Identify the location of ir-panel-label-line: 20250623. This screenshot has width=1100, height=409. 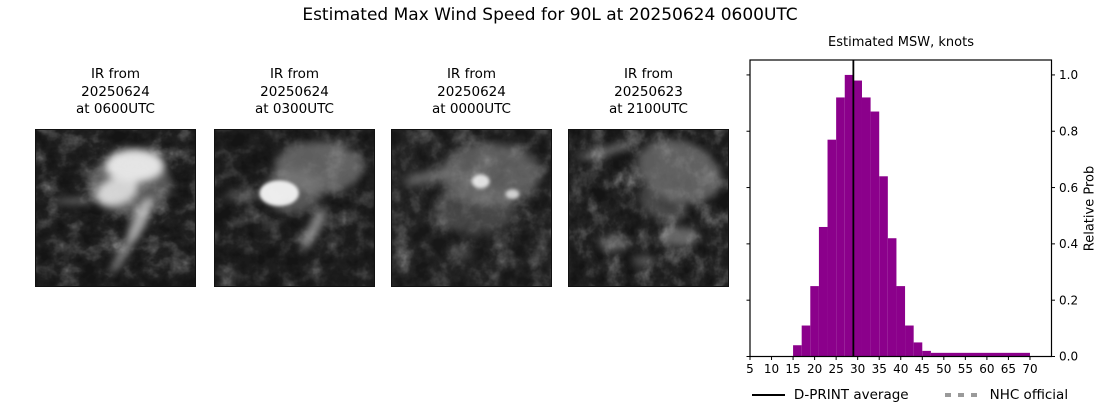
(648, 91).